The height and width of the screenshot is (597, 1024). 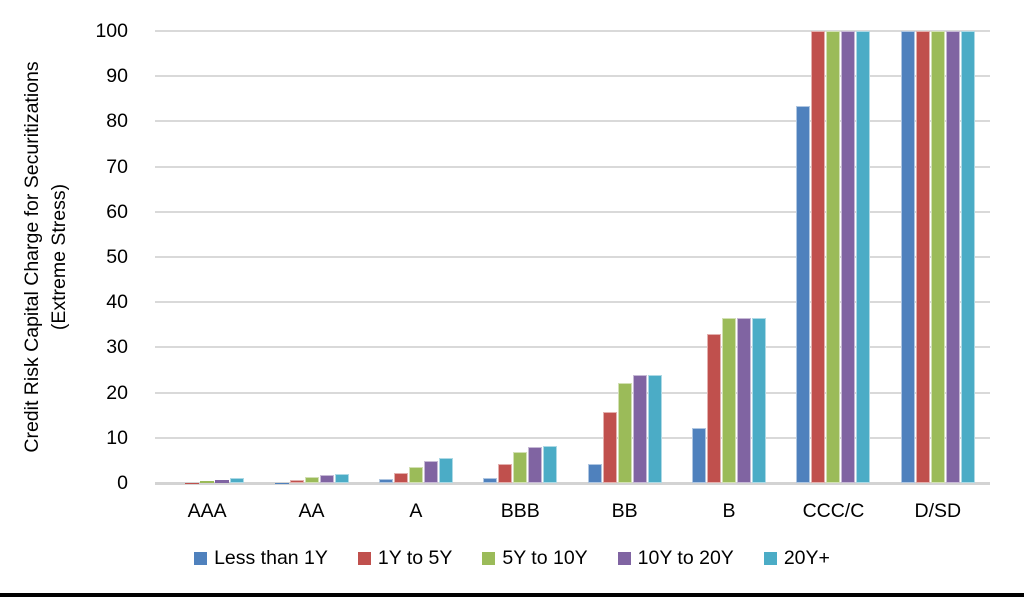 I want to click on legend-item-20y+: 20Y+, so click(x=796, y=558).